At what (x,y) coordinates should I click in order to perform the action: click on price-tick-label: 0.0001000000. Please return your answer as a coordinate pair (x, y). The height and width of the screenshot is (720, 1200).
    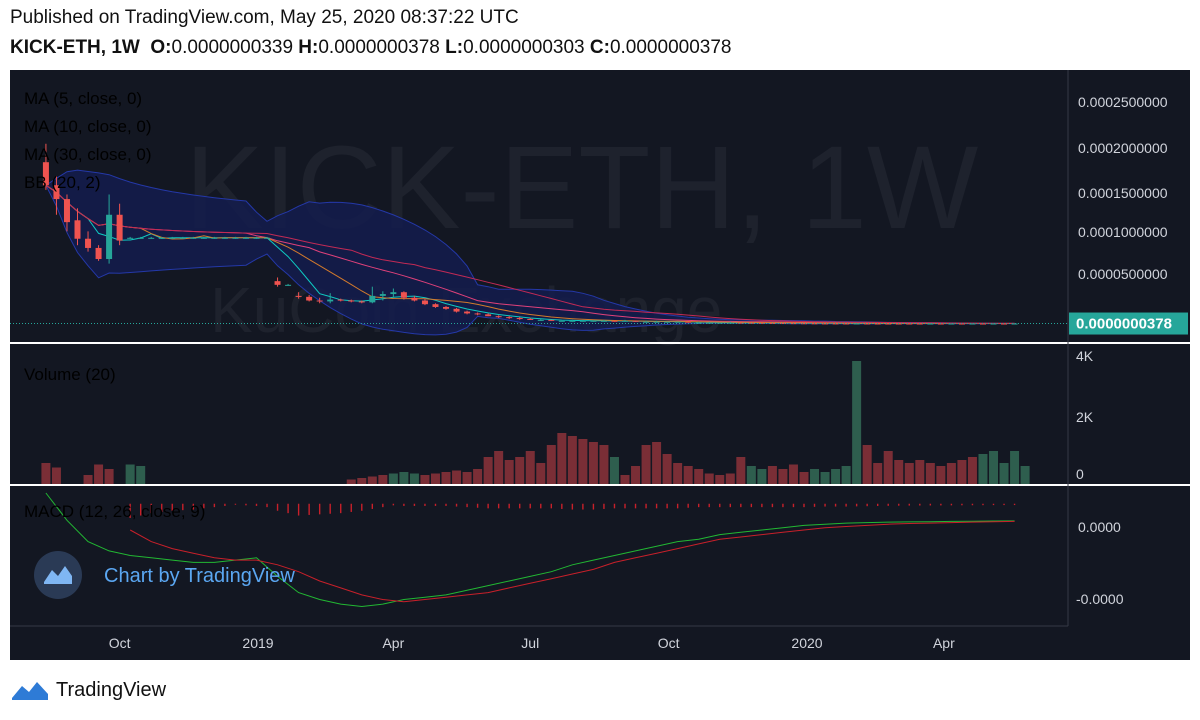
    Looking at the image, I should click on (1123, 232).